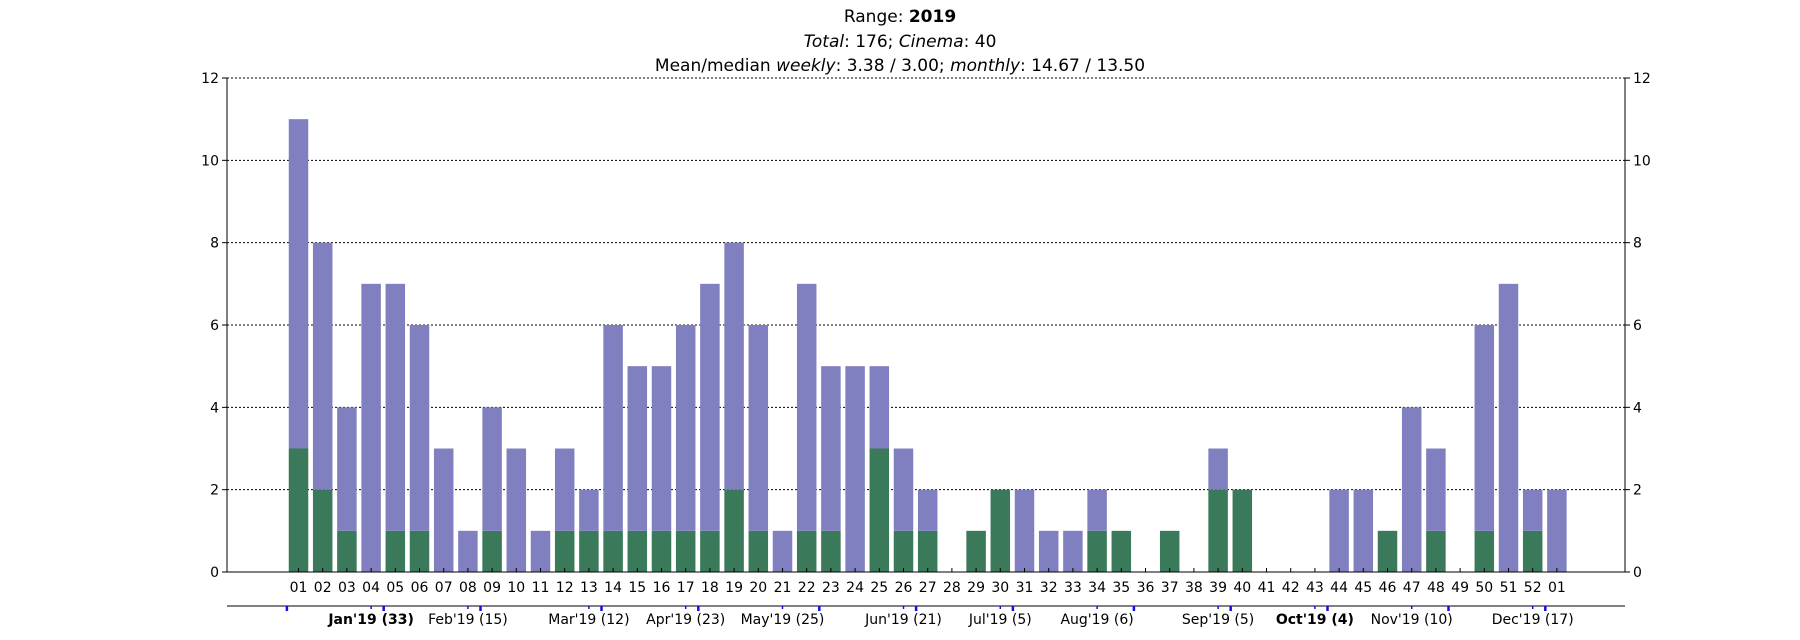 Image resolution: width=1800 pixels, height=640 pixels. Describe the element at coordinates (783, 588) in the screenshot. I see `x-tick-label: 21` at that location.